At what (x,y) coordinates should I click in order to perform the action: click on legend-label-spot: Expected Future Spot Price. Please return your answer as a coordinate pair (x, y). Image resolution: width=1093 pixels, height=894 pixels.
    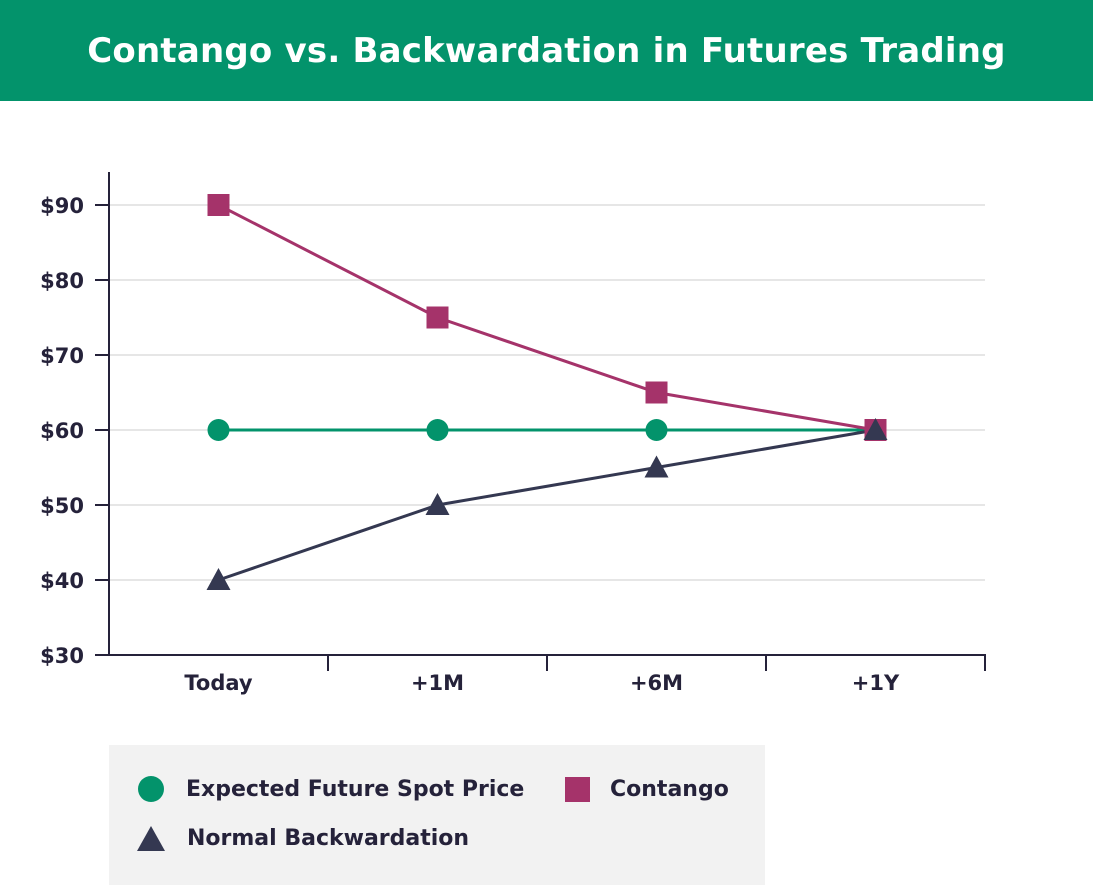
    Looking at the image, I should click on (355, 789).